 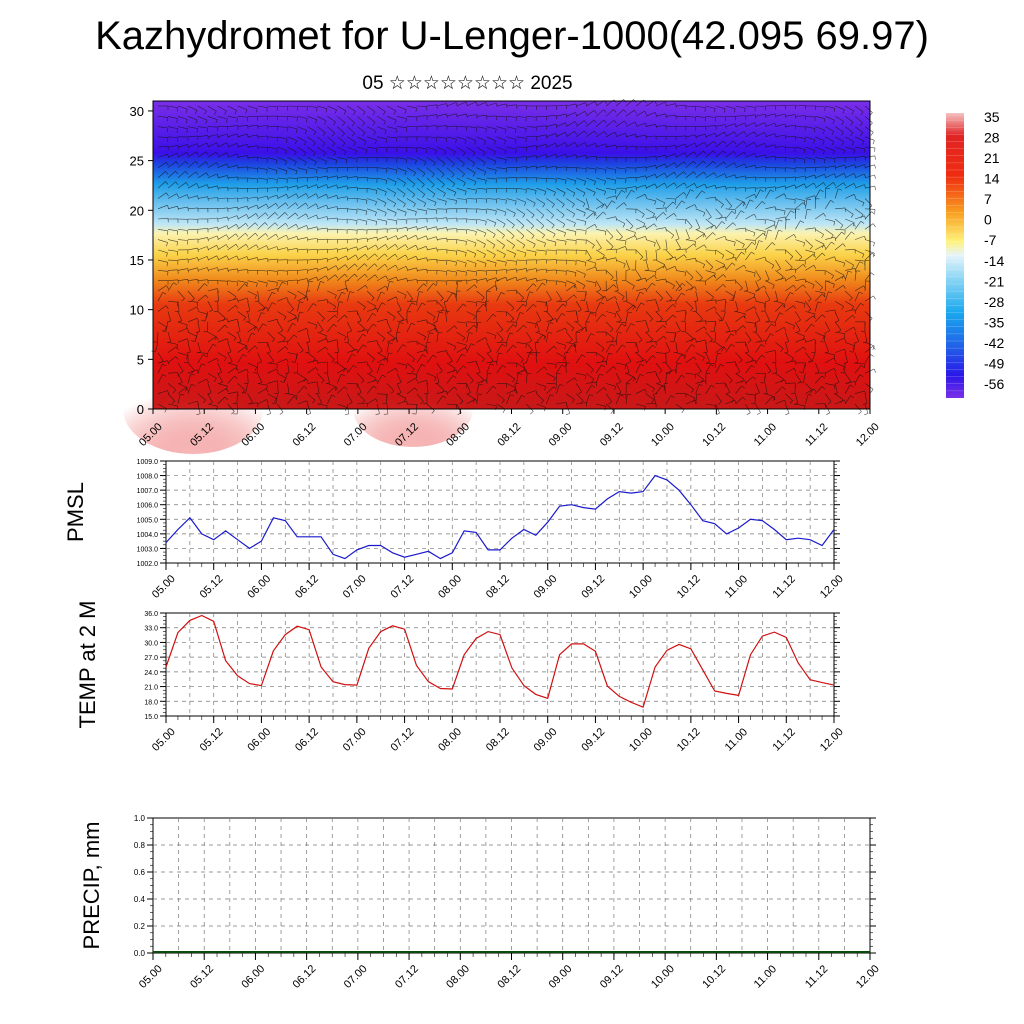 I want to click on section-y-tick-label: 5, so click(x=140, y=359).